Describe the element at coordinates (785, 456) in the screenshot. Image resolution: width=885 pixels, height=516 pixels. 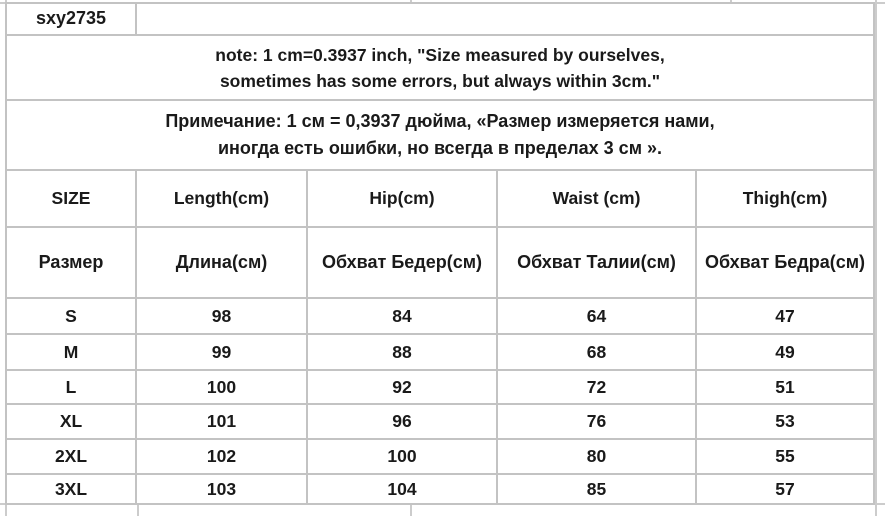
I see `value-cell: 55` at that location.